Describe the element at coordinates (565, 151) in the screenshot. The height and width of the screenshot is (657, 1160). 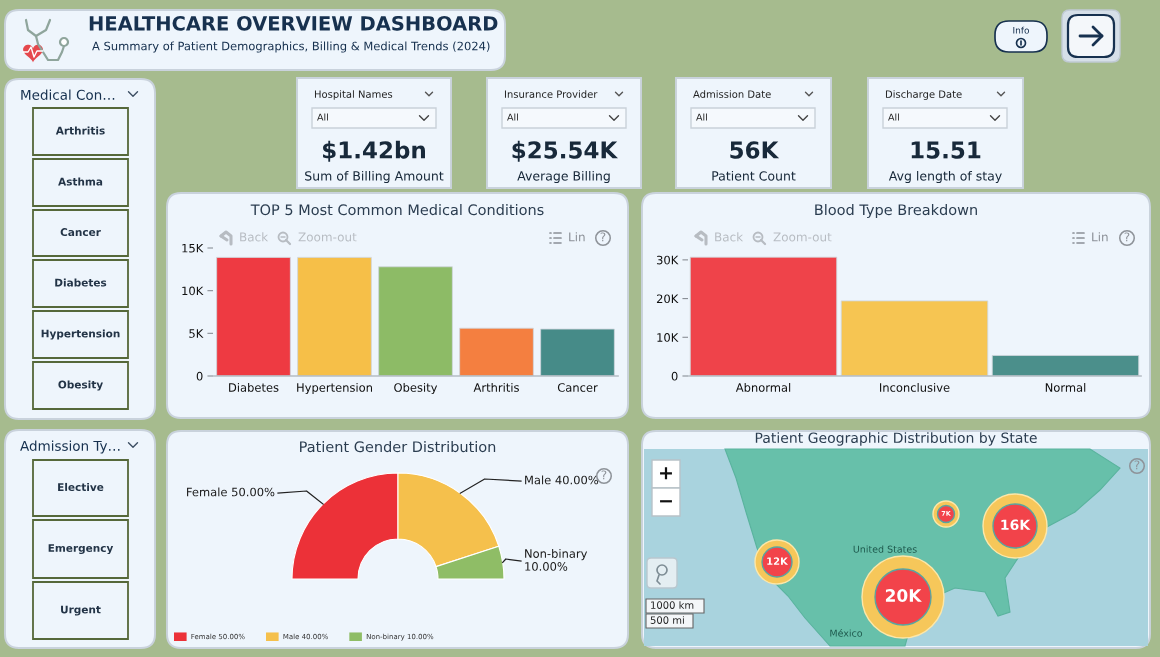
I see `text: $25.54K` at that location.